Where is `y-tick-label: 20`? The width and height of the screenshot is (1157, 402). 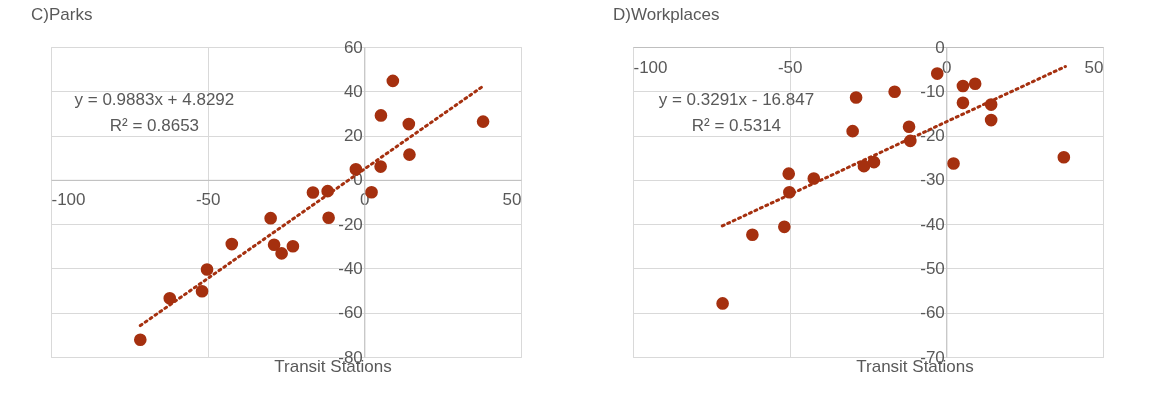
y-tick-label: 20 is located at coordinates (353, 136).